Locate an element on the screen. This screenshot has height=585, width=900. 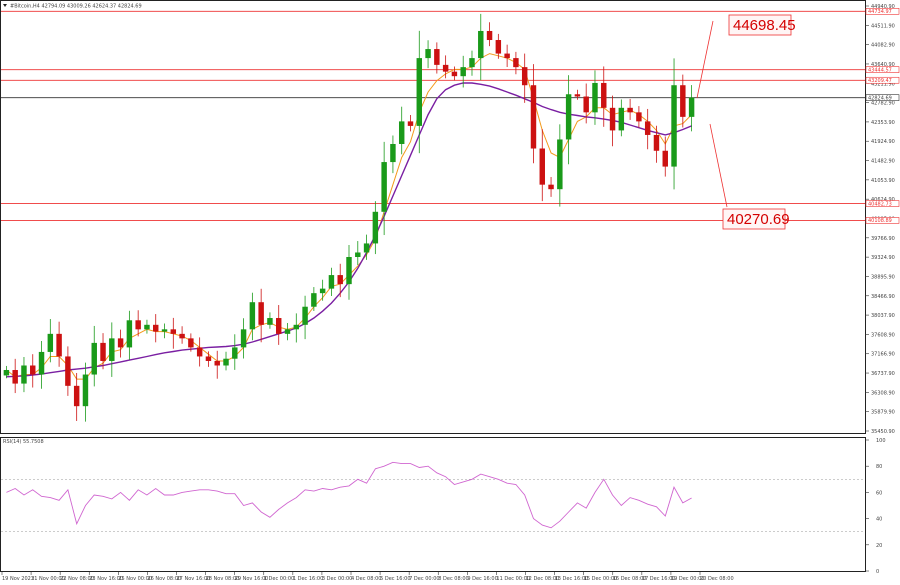
time-tick-label: 12 Dec 08:00 is located at coordinates (543, 579).